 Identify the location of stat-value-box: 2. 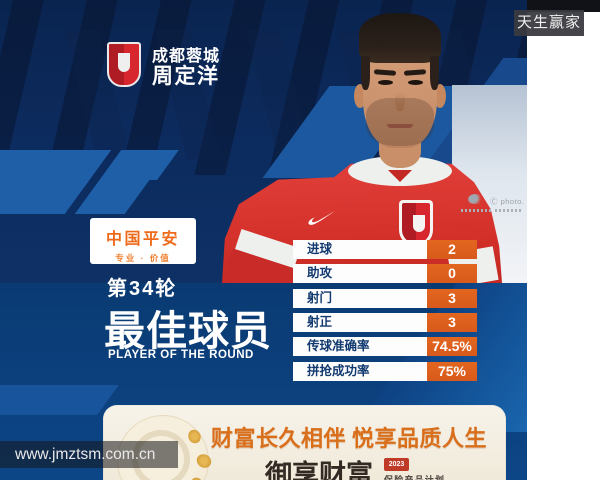
(452, 249).